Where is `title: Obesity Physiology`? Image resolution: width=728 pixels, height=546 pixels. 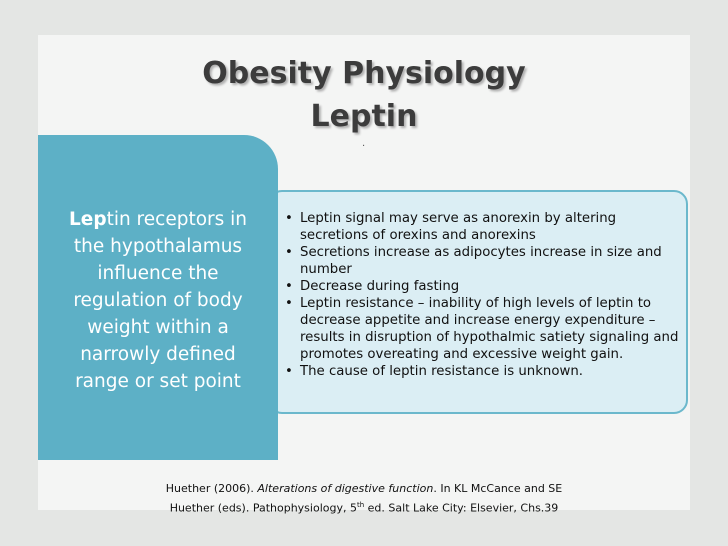
title: Obesity Physiology is located at coordinates (364, 73).